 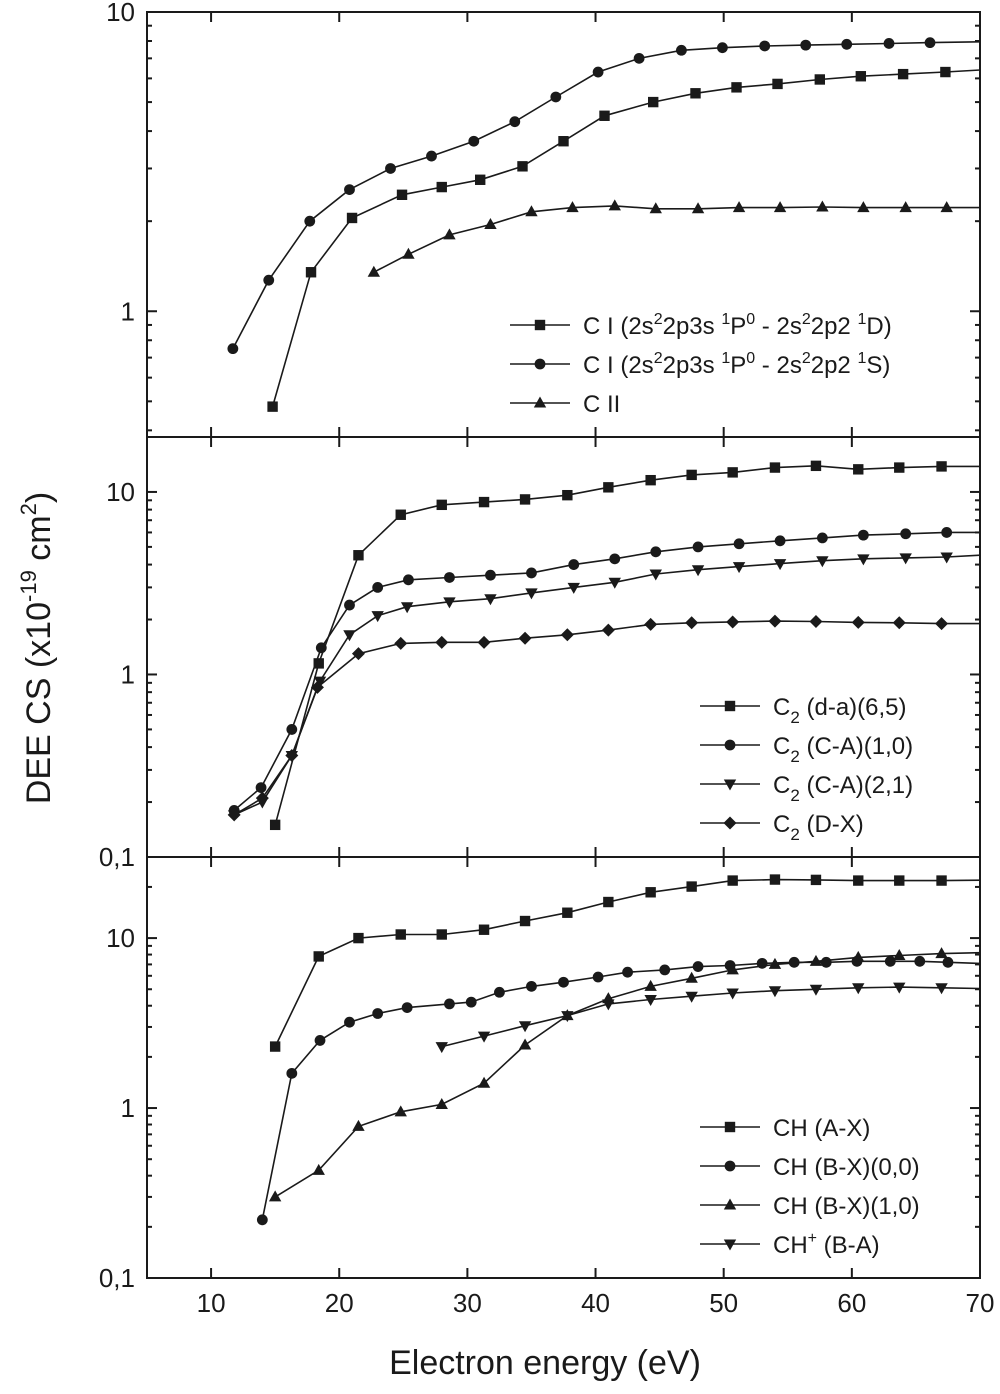 What do you see at coordinates (803, 710) in the screenshot?
I see `legend-entry: C2 (d-a)(6,5)` at bounding box center [803, 710].